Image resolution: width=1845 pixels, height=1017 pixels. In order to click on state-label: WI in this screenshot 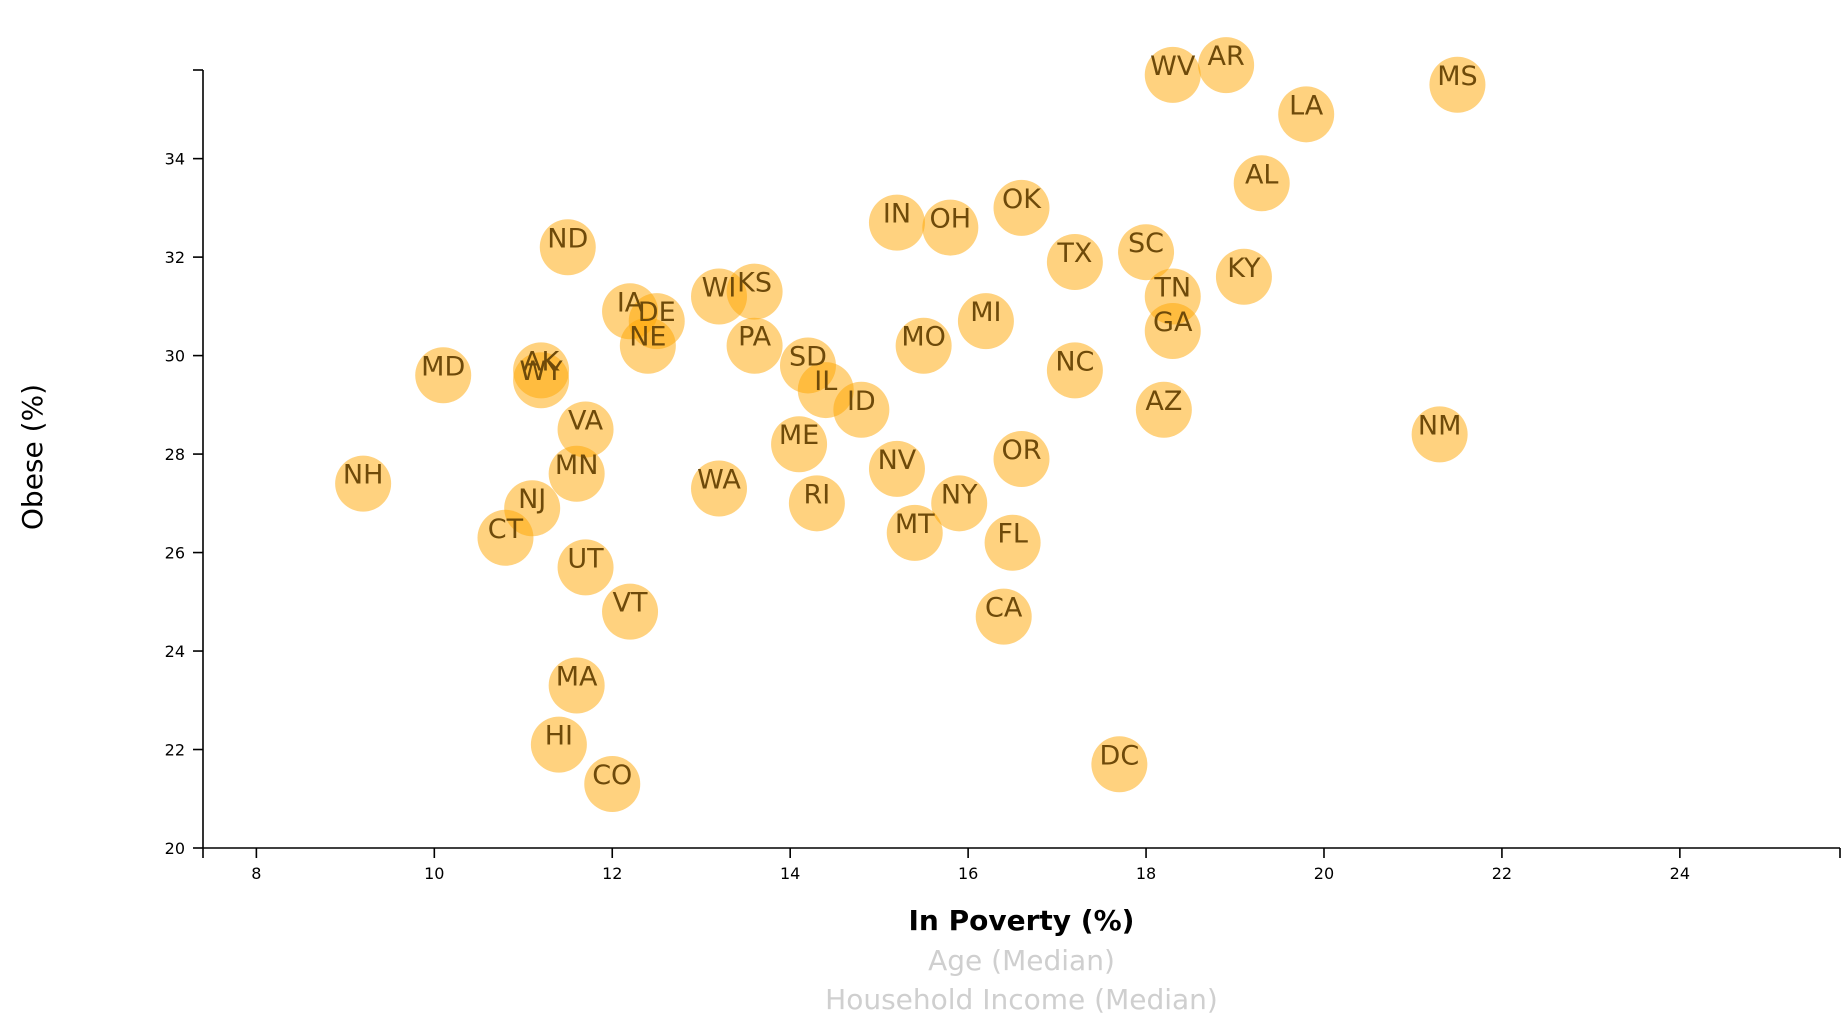, I will do `click(719, 288)`.